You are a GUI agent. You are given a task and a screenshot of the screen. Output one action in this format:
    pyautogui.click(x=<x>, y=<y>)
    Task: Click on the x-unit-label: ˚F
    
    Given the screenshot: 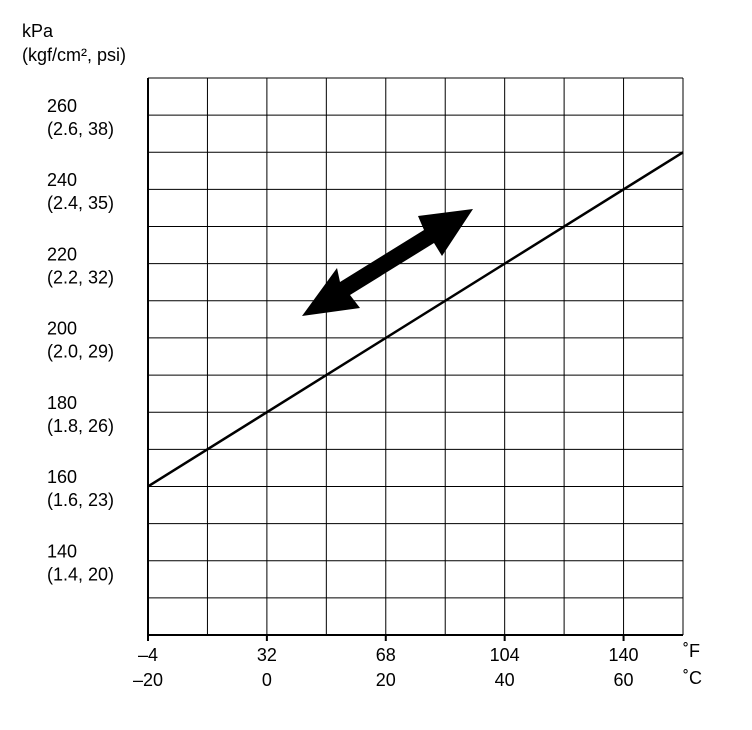 What is the action you would take?
    pyautogui.click(x=691, y=651)
    